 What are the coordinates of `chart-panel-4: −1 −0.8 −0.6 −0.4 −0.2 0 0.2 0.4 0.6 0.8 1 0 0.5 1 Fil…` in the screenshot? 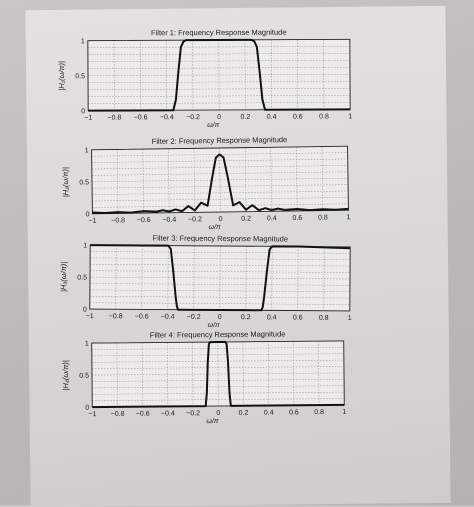 It's located at (204, 377).